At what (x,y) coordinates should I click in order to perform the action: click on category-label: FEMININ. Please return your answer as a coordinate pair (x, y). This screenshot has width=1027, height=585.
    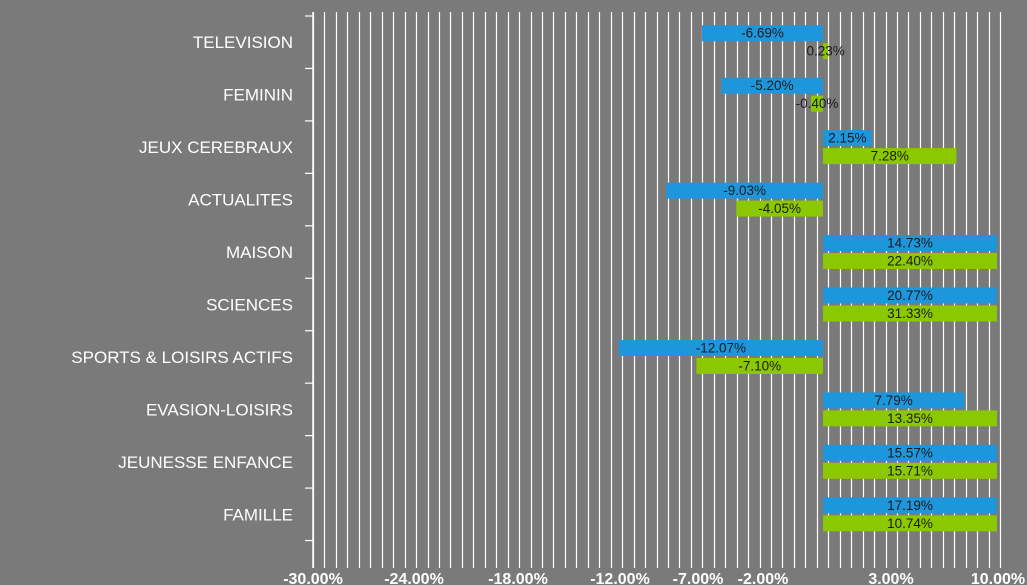
    Looking at the image, I should click on (258, 95).